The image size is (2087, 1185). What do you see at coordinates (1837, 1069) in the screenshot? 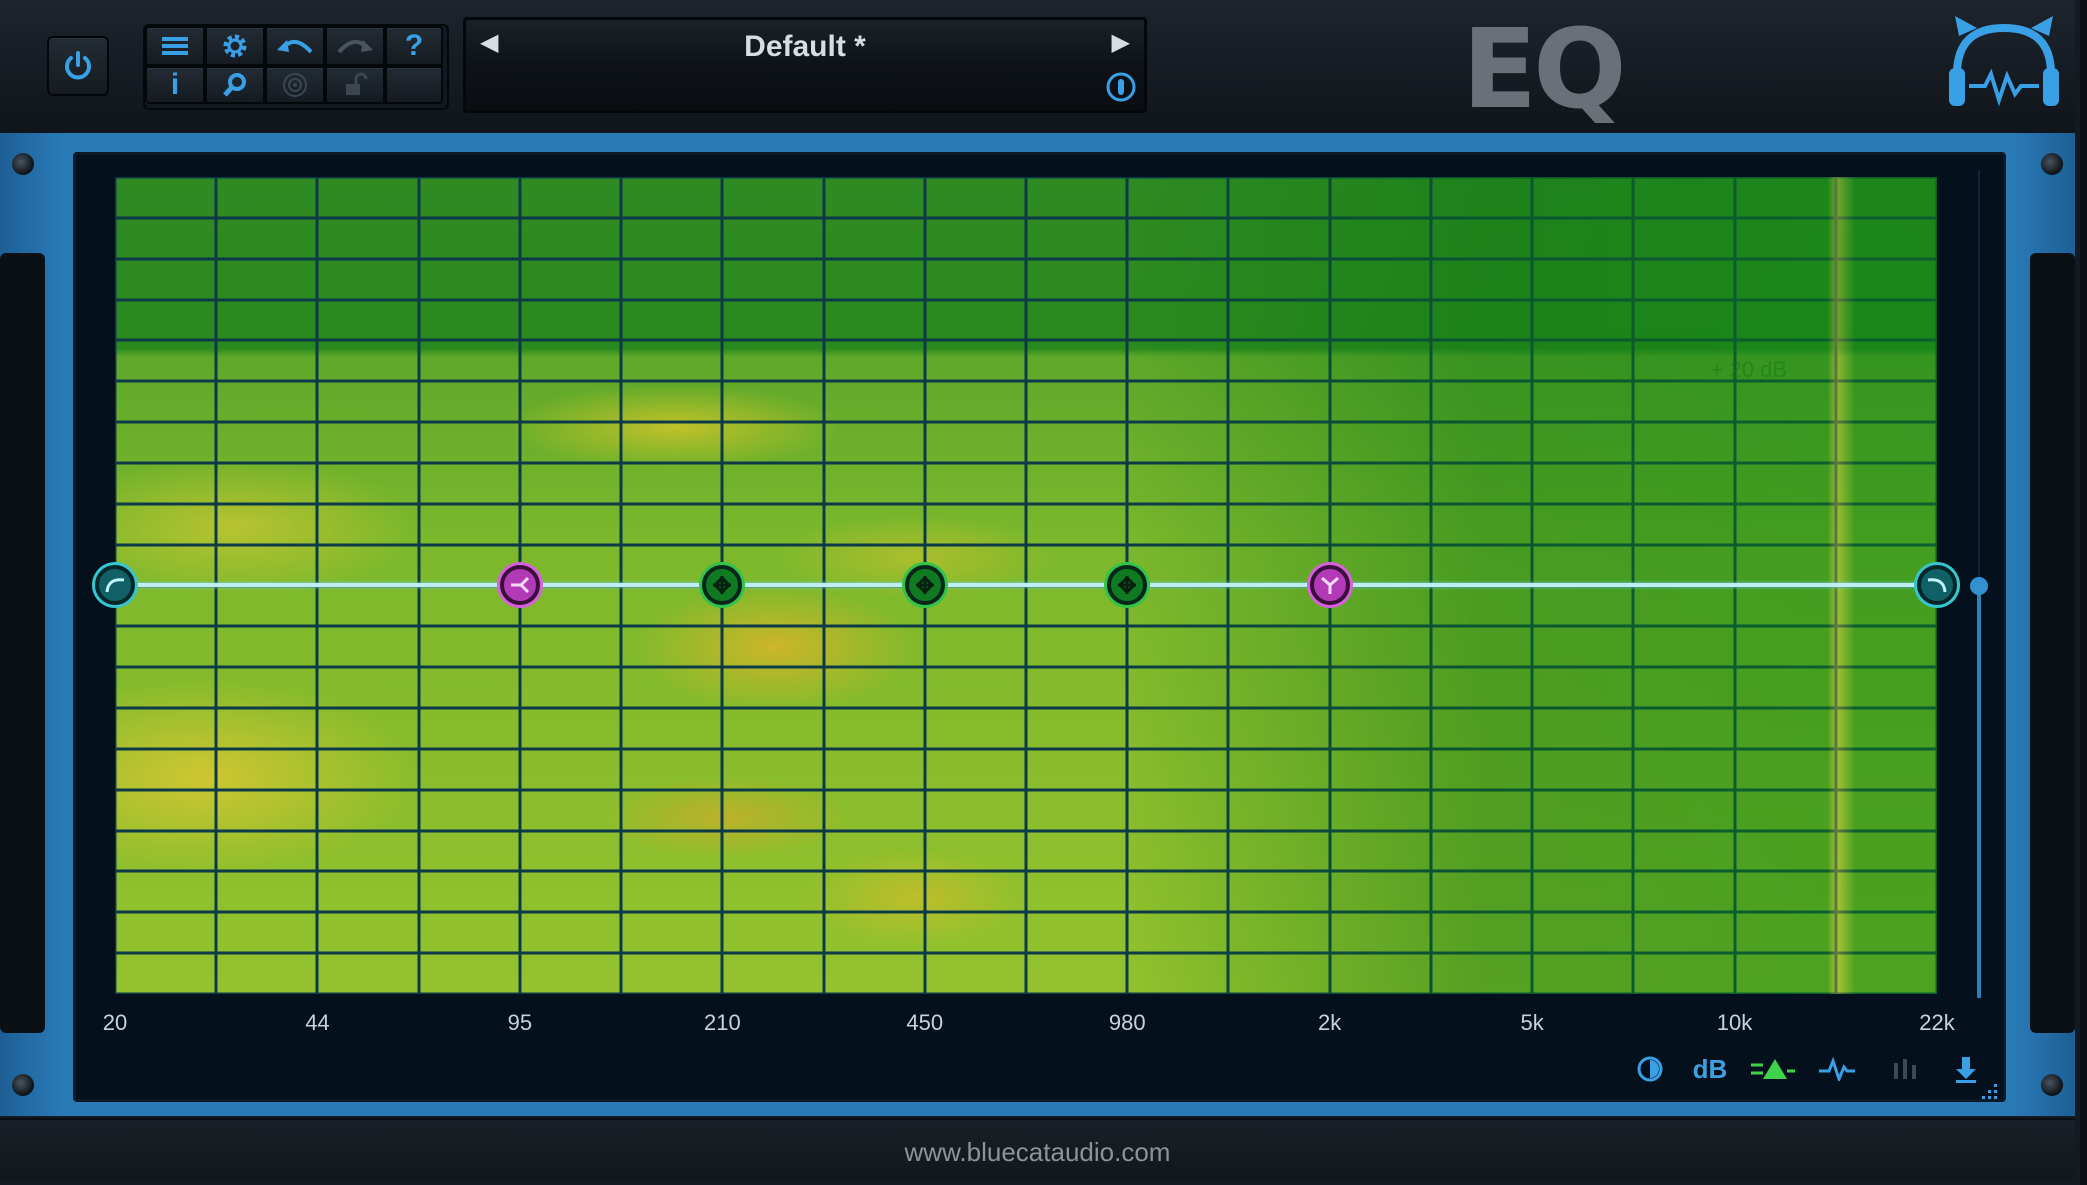
I see `waveform-icon` at bounding box center [1837, 1069].